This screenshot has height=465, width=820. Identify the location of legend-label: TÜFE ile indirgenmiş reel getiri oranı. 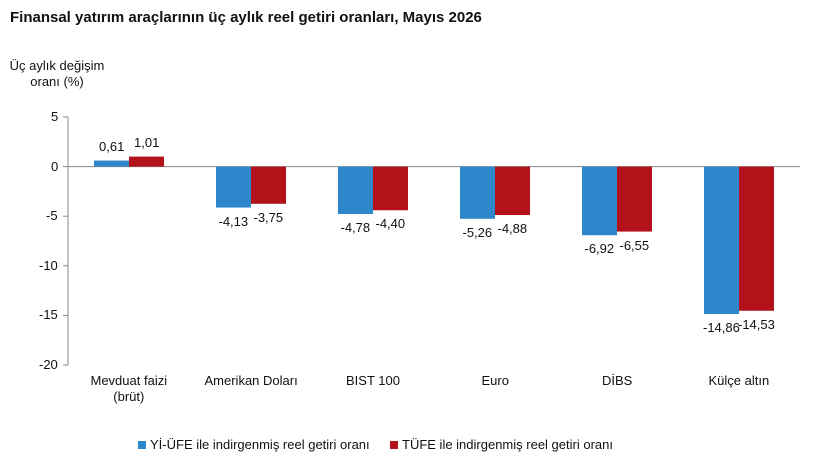
(507, 444).